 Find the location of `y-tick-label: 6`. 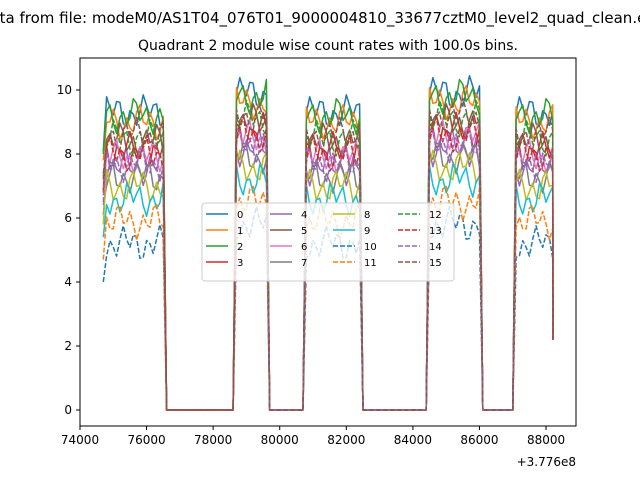

y-tick-label: 6 is located at coordinates (68, 218).